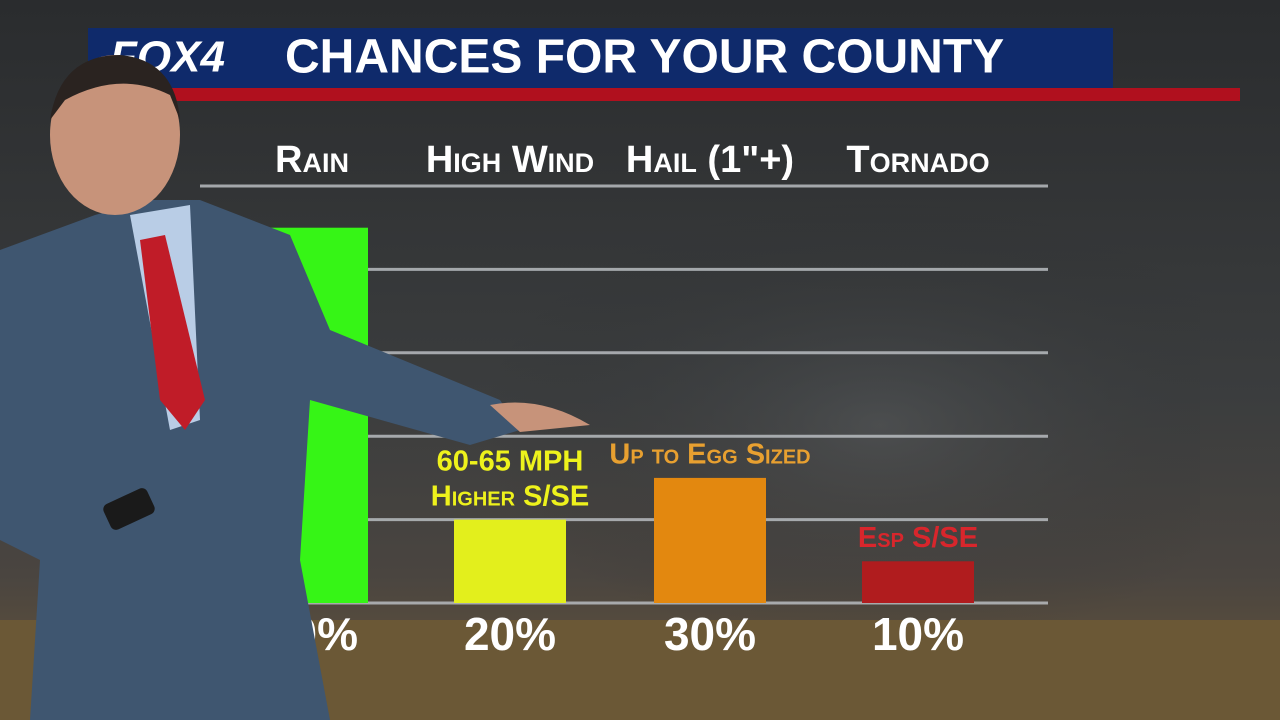  I want to click on annotation: 60-65 MPH, so click(510, 461).